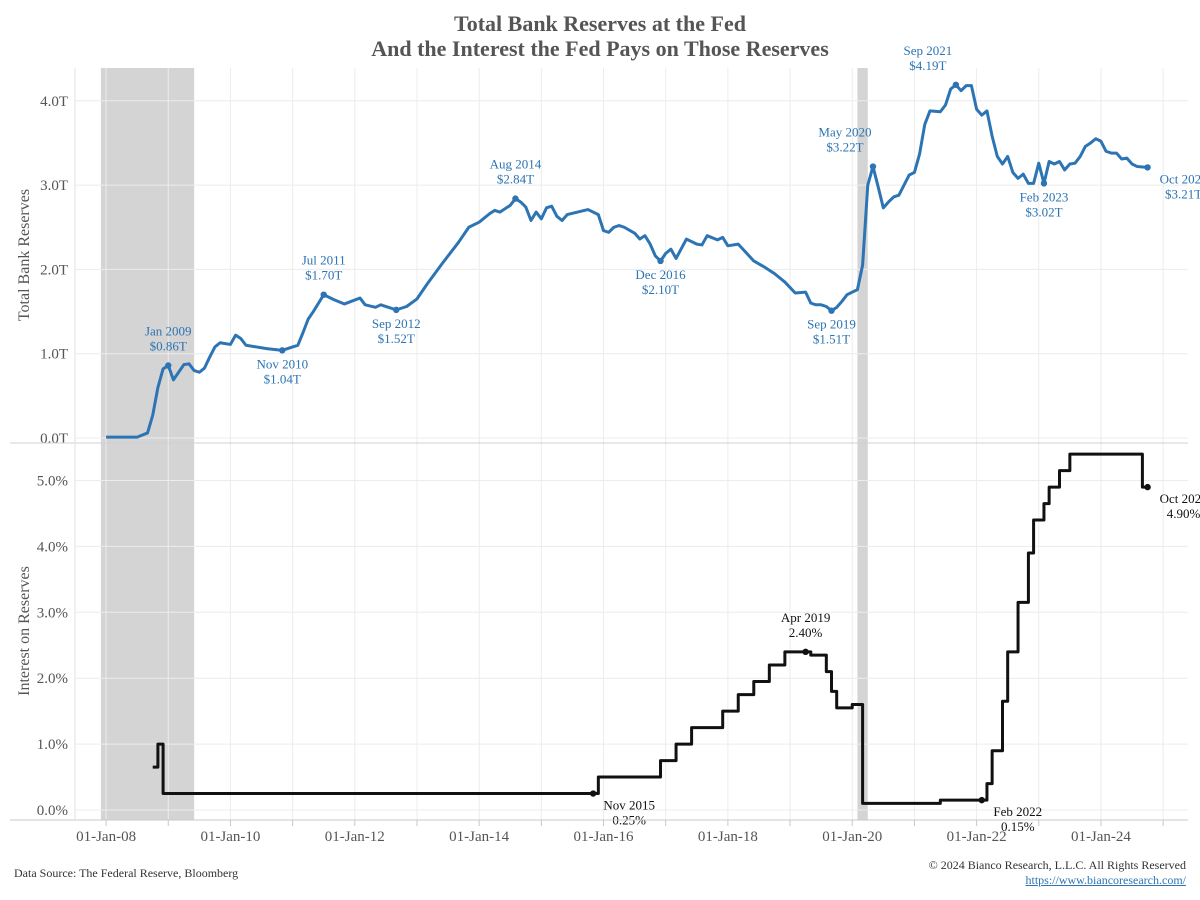  What do you see at coordinates (168, 331) in the screenshot?
I see `annotation-label-date: Jan 2009` at bounding box center [168, 331].